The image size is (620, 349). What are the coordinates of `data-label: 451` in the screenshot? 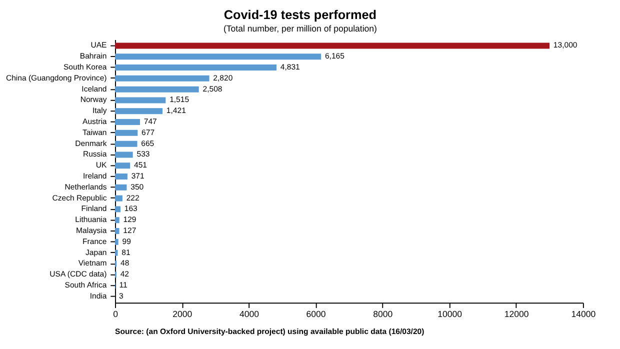 It's located at (140, 165).